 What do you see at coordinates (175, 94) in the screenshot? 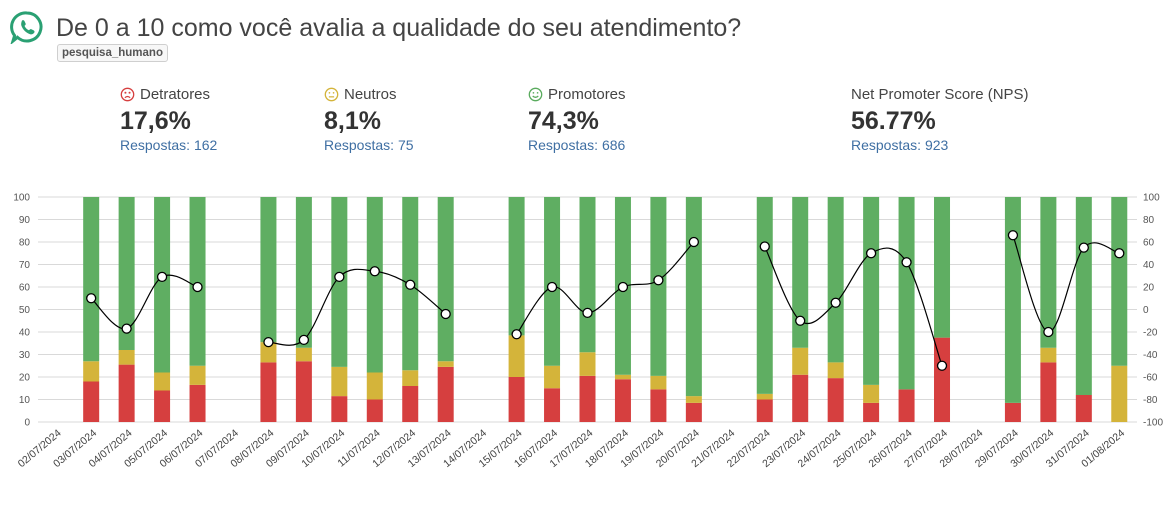
I see `stat-label: Detratores` at bounding box center [175, 94].